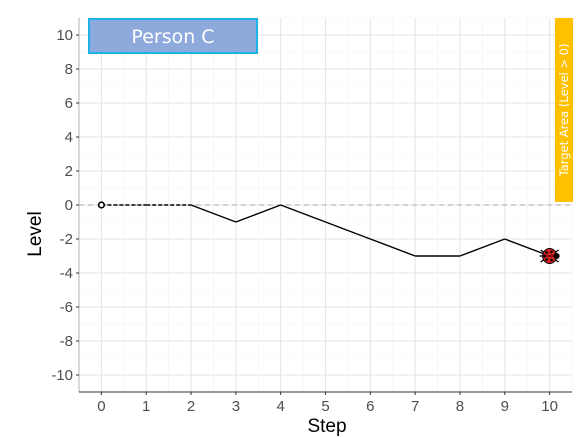 The width and height of the screenshot is (576, 437). What do you see at coordinates (35, 233) in the screenshot?
I see `y-axis-title: Level` at bounding box center [35, 233].